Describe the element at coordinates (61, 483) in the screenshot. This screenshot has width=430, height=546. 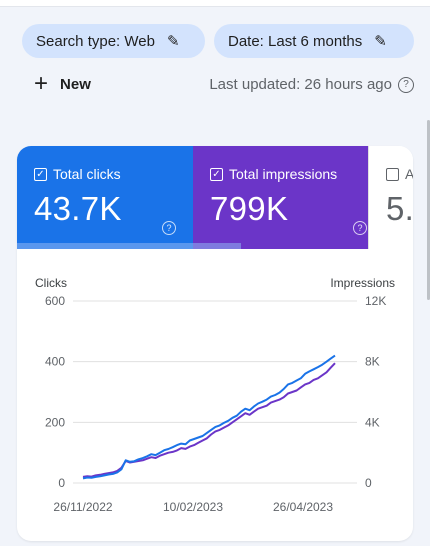
I see `y-tick-label: 0` at that location.